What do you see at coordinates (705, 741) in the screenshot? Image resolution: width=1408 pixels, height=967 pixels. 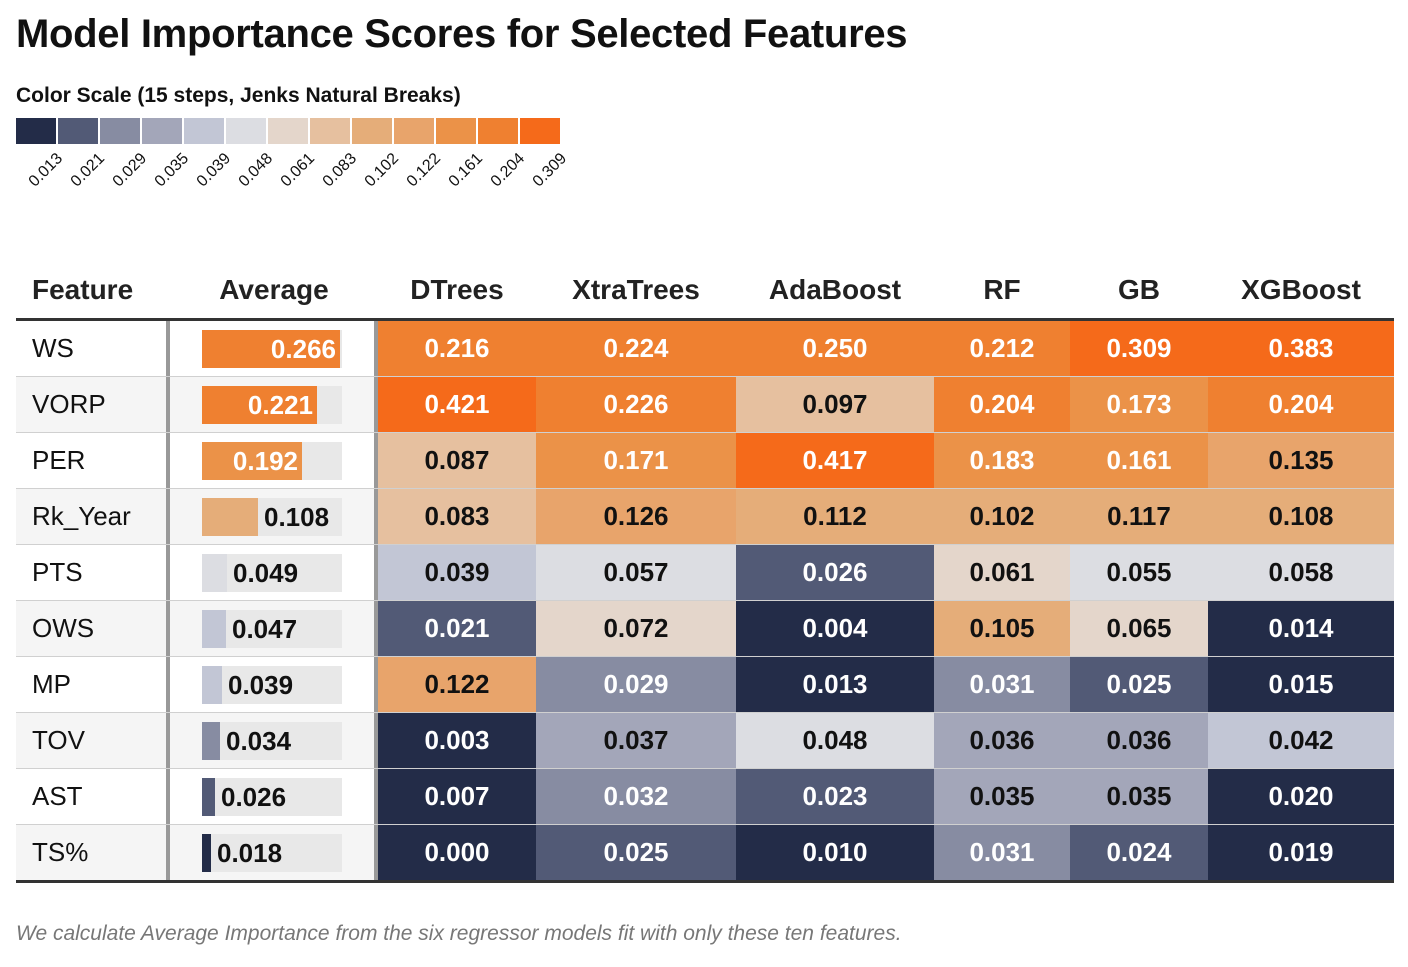 I see `table-row: TOV 0.034 0.003 0.037 0.048 0.036 0.036 0.042` at bounding box center [705, 741].